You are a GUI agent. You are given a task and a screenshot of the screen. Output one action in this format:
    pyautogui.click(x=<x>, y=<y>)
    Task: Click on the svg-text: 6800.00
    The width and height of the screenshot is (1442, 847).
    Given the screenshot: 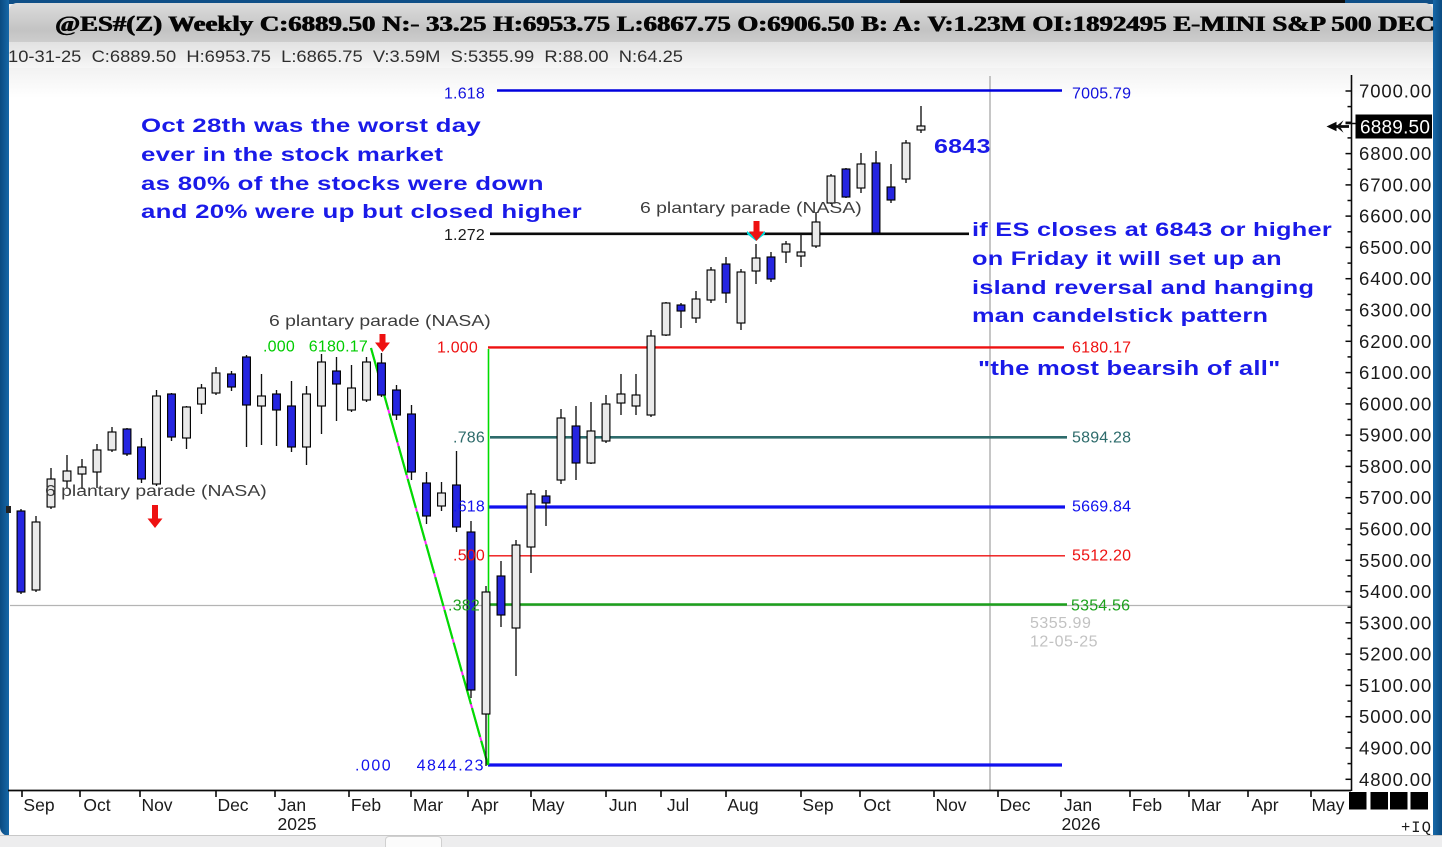 What is the action you would take?
    pyautogui.click(x=1395, y=153)
    